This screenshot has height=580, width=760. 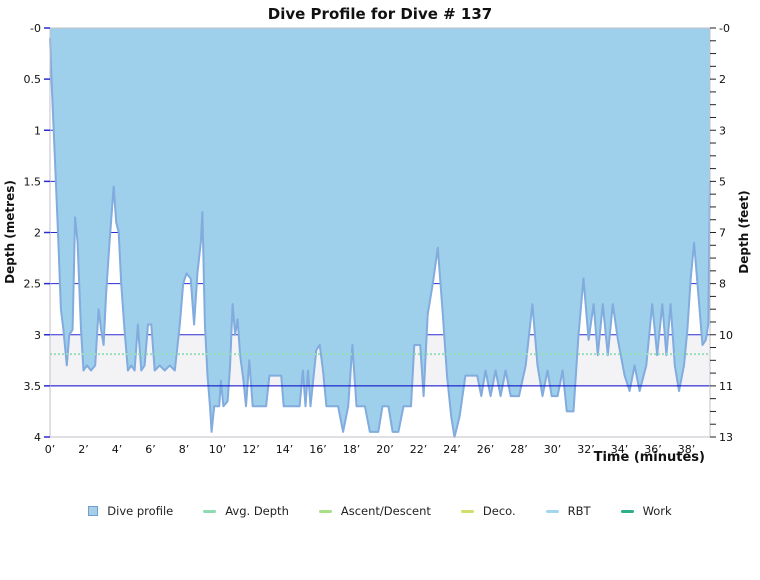 I want to click on y-axis-label-metres: Depth (metres), so click(x=10, y=232).